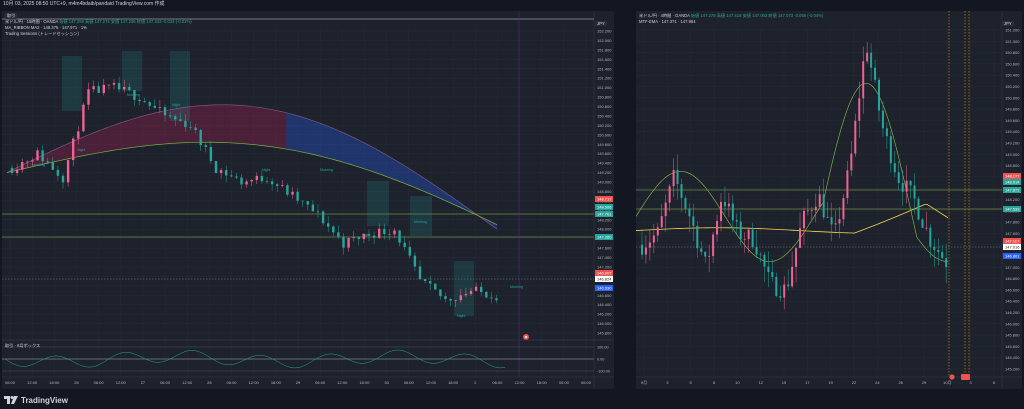  What do you see at coordinates (42, 33) in the screenshot?
I see `indicator-trading-sessions: Trading Sessions (トレードセッション)` at bounding box center [42, 33].